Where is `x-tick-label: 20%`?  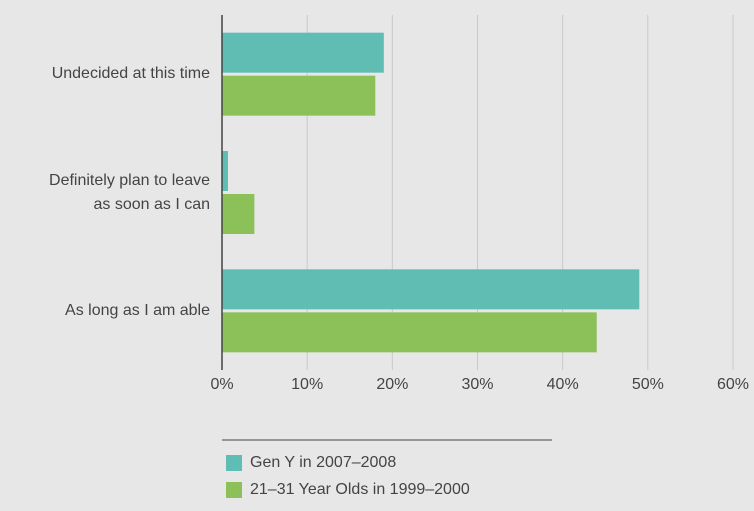 x-tick-label: 20% is located at coordinates (392, 384).